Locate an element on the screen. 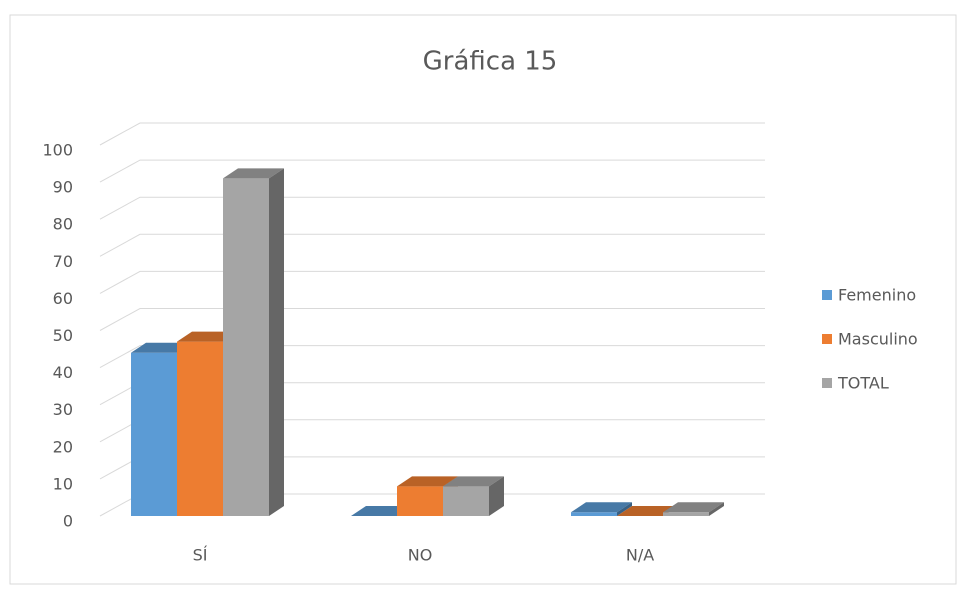 This screenshot has width=957, height=589. x-tick-label: N/A is located at coordinates (640, 555).